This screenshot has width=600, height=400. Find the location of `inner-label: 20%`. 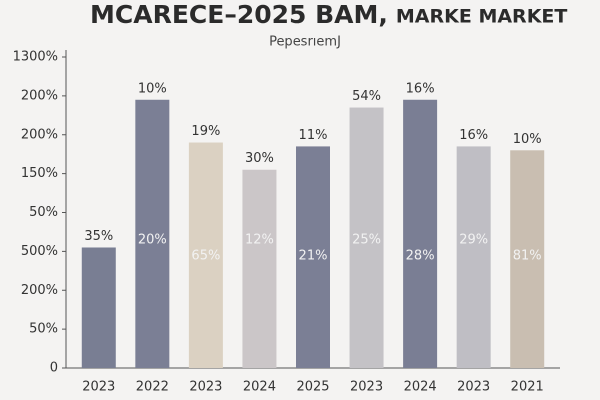

inner-label: 20% is located at coordinates (152, 240).